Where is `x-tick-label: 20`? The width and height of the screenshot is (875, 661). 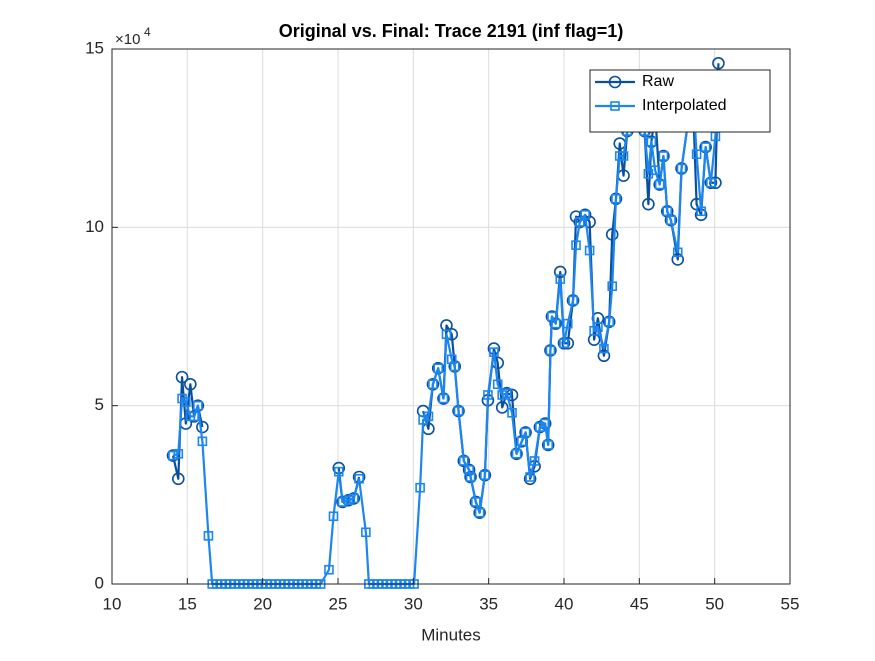 x-tick-label: 20 is located at coordinates (262, 603).